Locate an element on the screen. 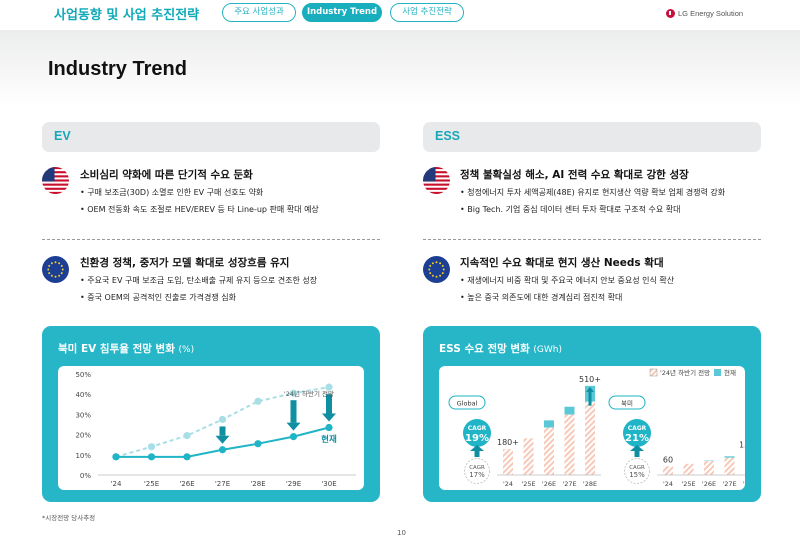  ess-group-badge is located at coordinates (467, 402).